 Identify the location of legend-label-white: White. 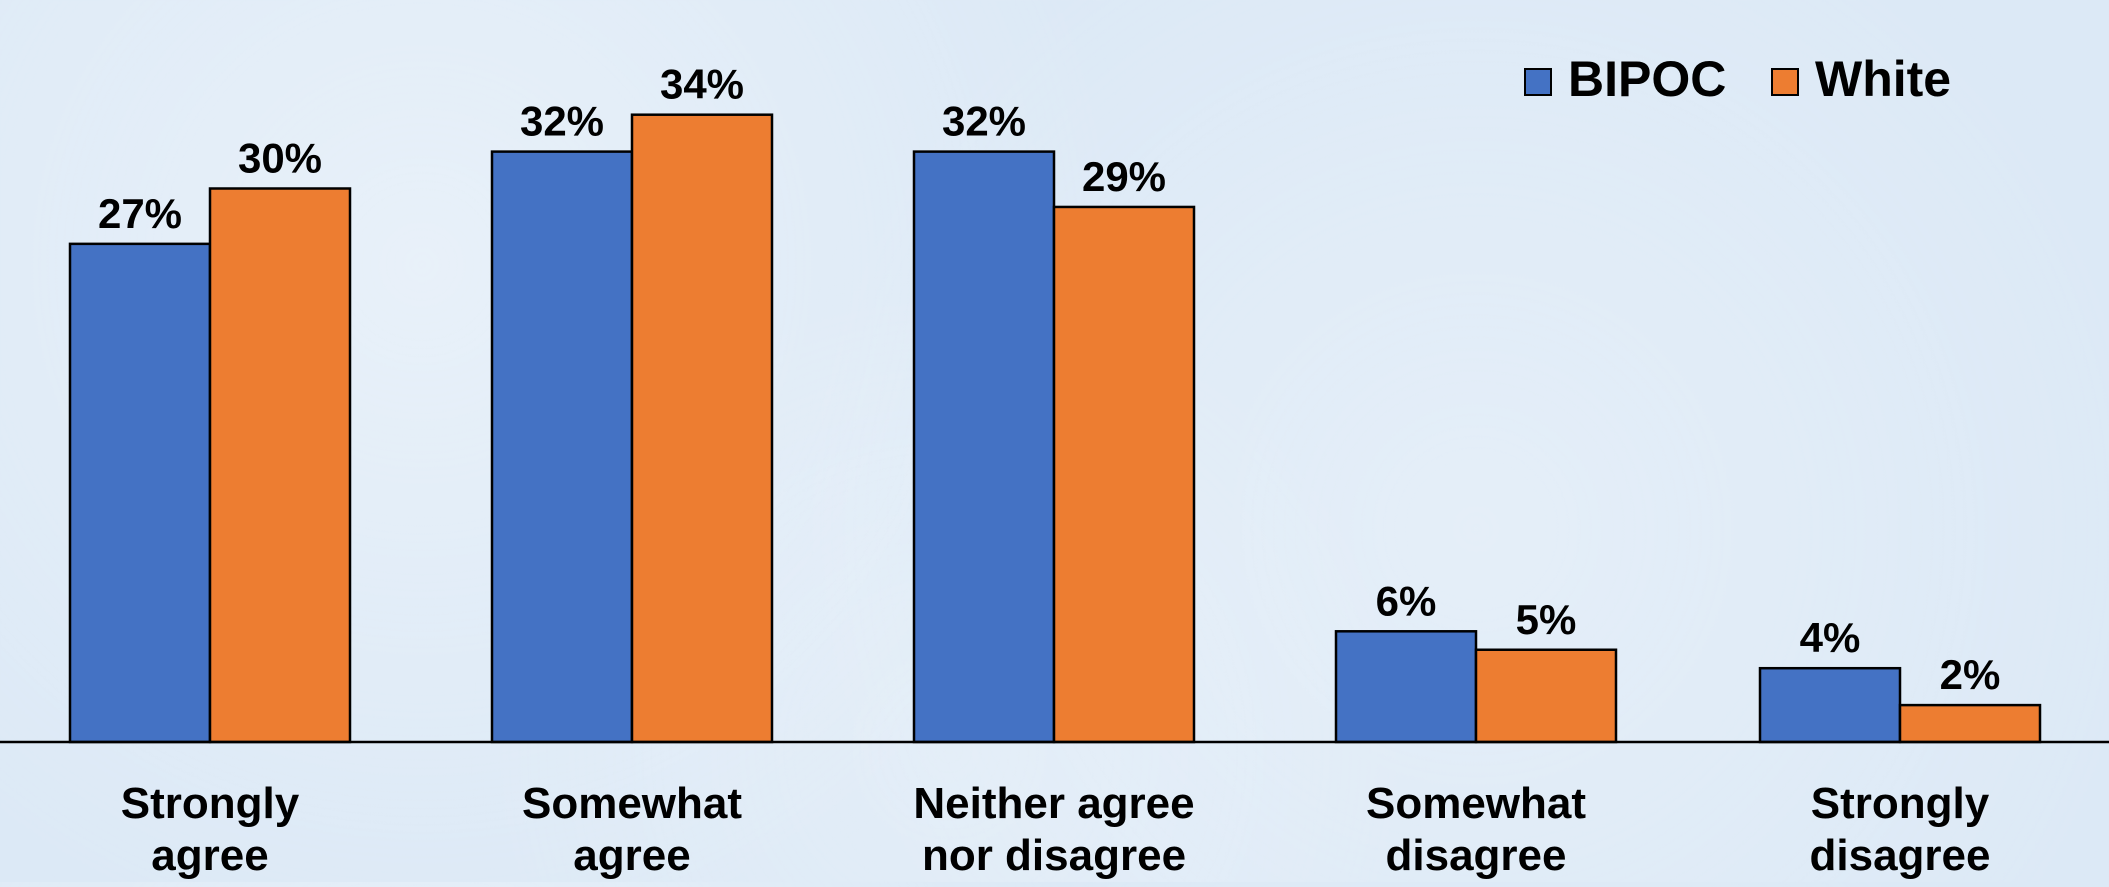
(1883, 79).